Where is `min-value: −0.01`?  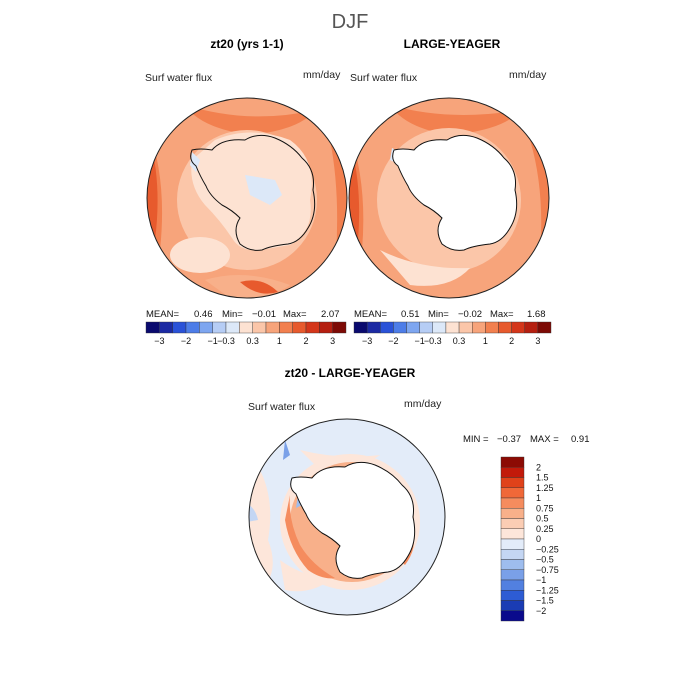
min-value: −0.01 is located at coordinates (264, 314).